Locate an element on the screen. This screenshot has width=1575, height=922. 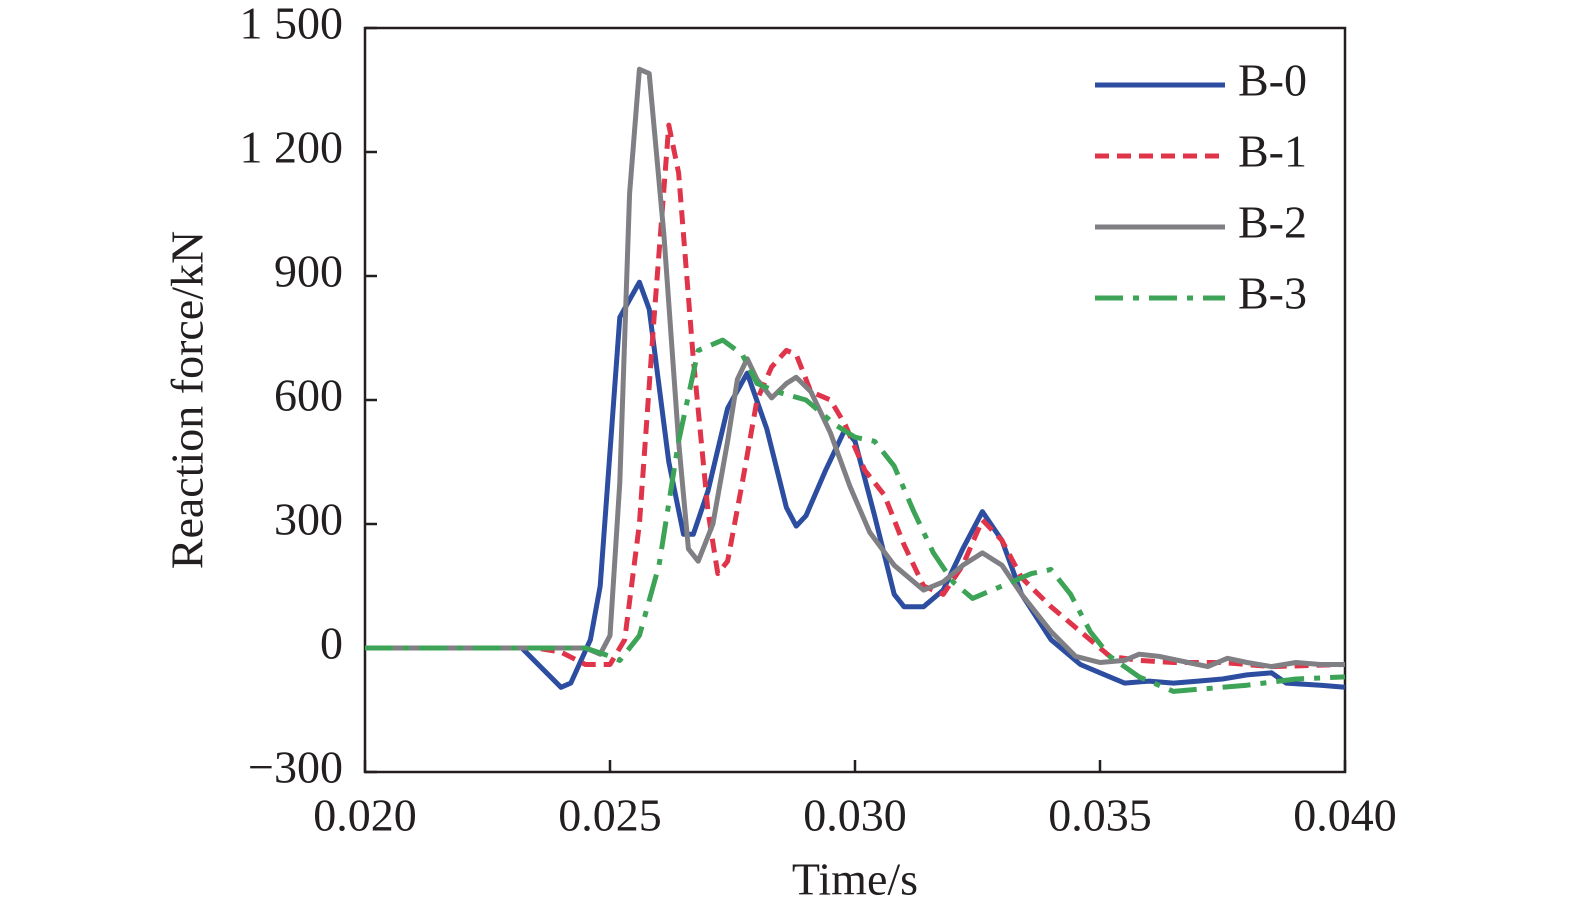
legend-label: B-0 is located at coordinates (1272, 80).